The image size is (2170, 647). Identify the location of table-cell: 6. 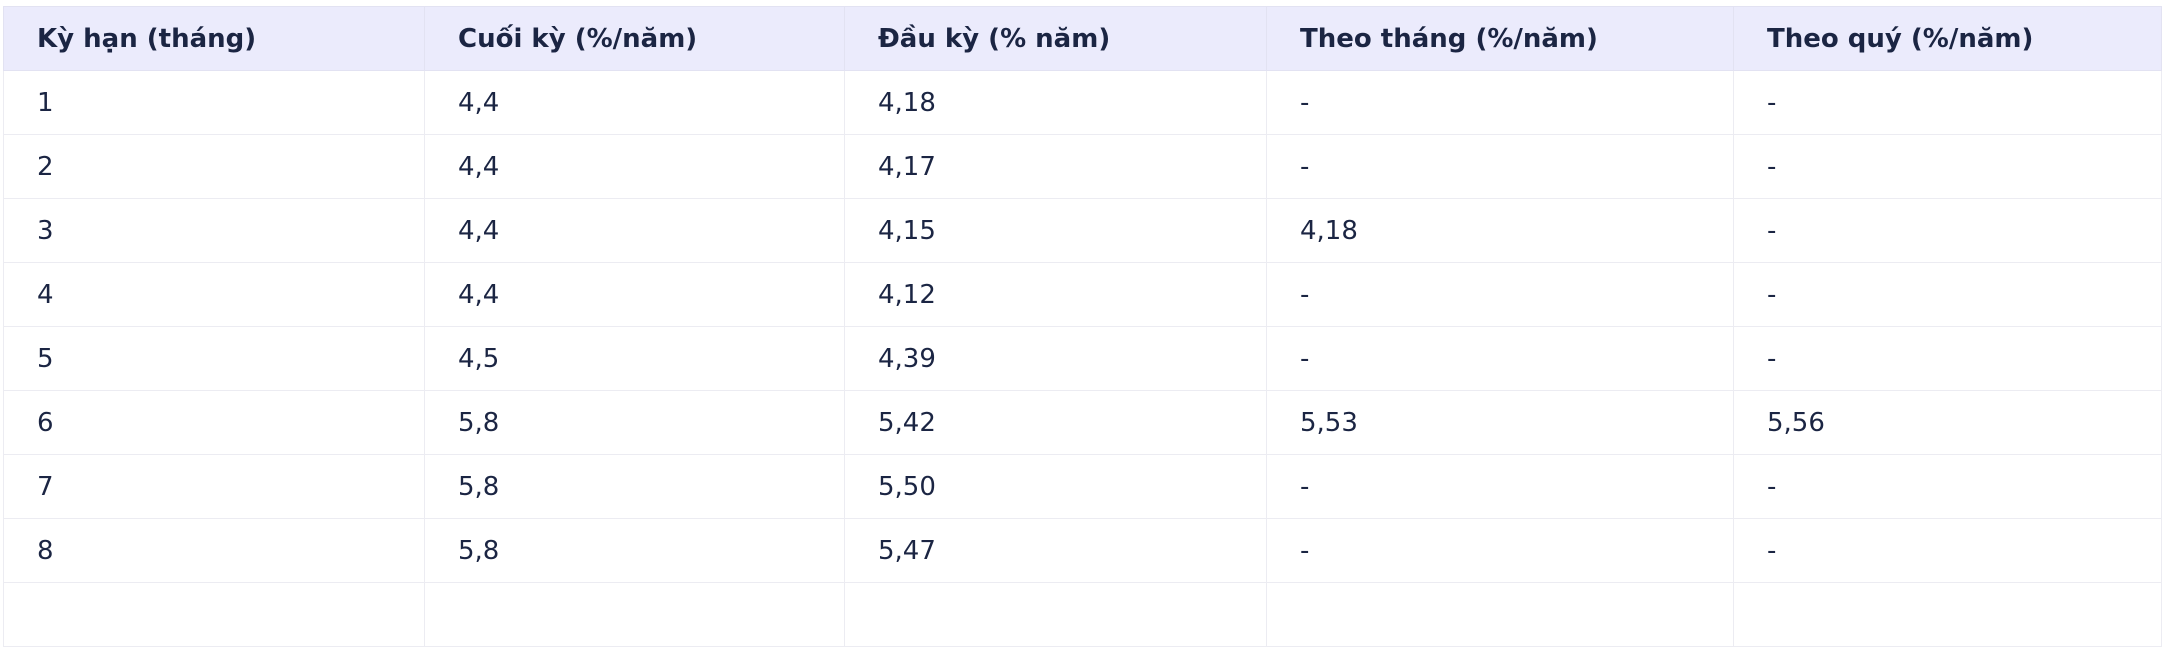
(214, 422).